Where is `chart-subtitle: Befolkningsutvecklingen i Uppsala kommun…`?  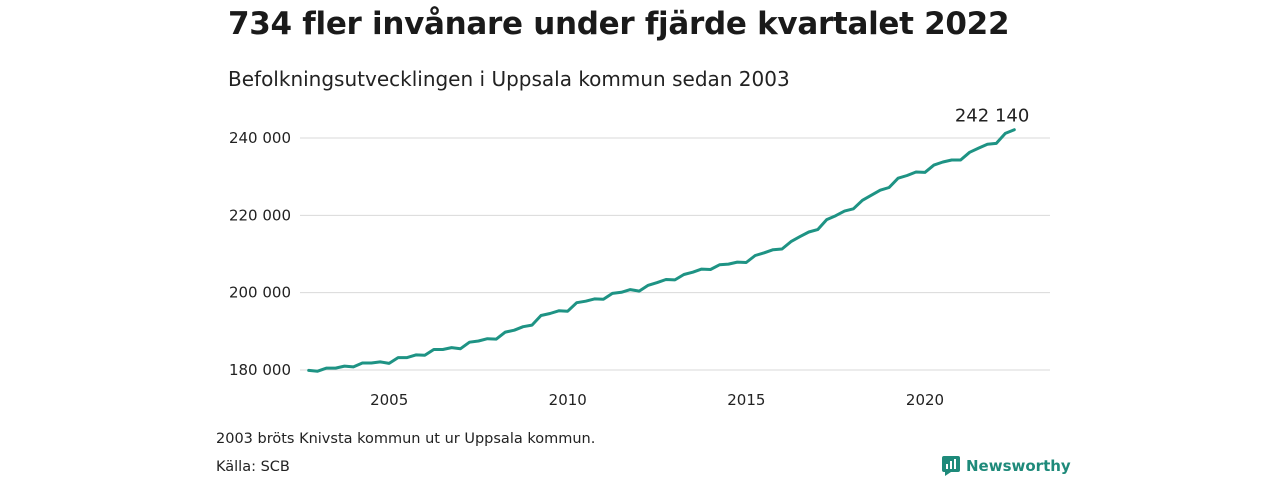 chart-subtitle: Befolkningsutvecklingen i Uppsala kommun… is located at coordinates (509, 79).